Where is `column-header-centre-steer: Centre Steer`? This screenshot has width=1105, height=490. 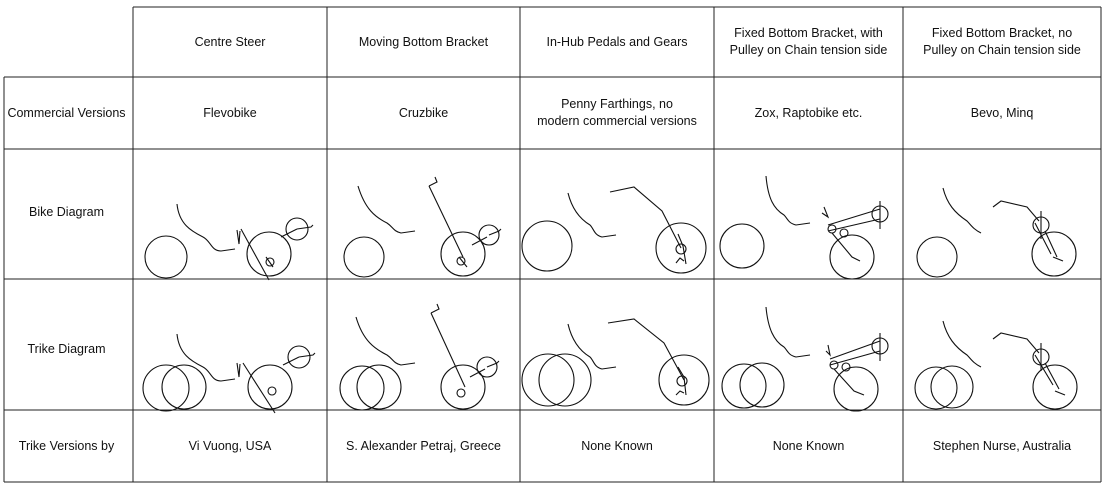
column-header-centre-steer: Centre Steer is located at coordinates (230, 41).